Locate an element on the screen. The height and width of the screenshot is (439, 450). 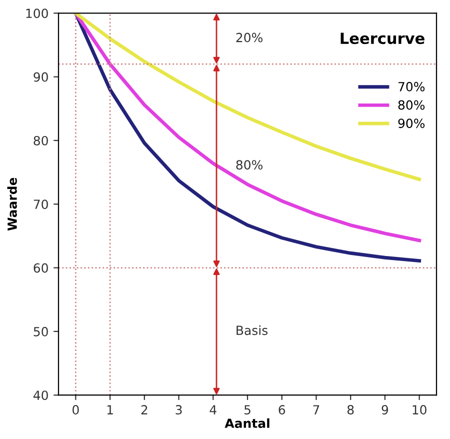
x-tick-label: 2 is located at coordinates (144, 409).